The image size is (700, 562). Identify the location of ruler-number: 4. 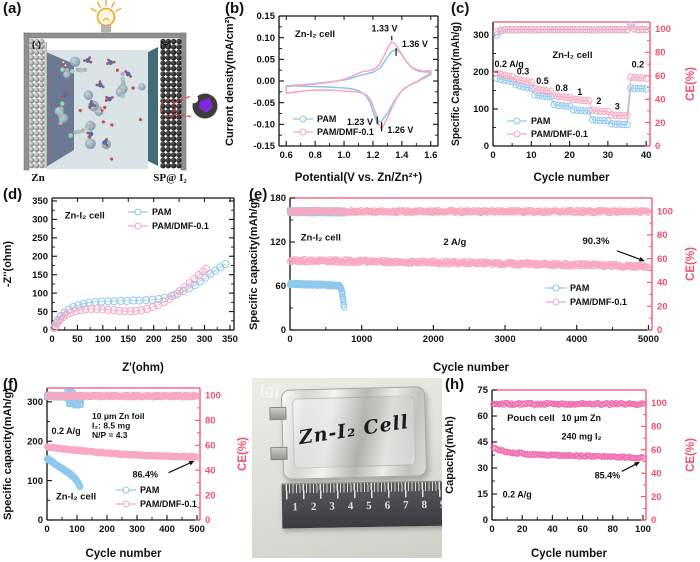
(350, 506).